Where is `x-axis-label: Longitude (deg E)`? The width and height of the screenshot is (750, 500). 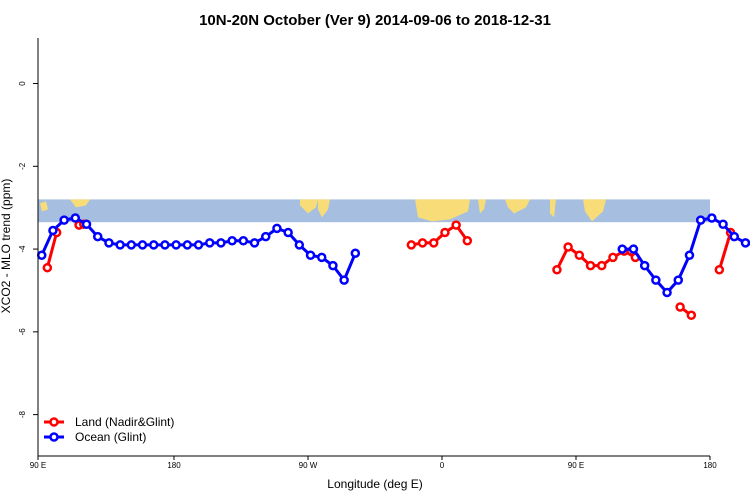 x-axis-label: Longitude (deg E) is located at coordinates (374, 484).